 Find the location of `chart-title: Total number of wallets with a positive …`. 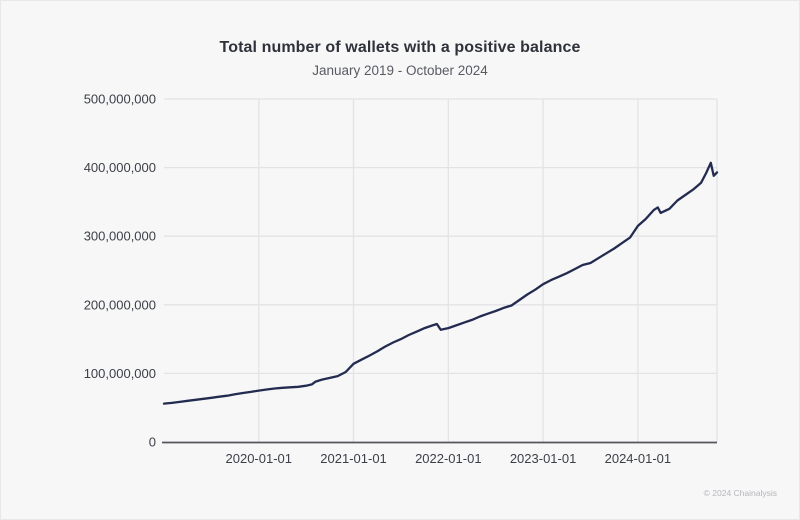

chart-title: Total number of wallets with a positive … is located at coordinates (400, 47).